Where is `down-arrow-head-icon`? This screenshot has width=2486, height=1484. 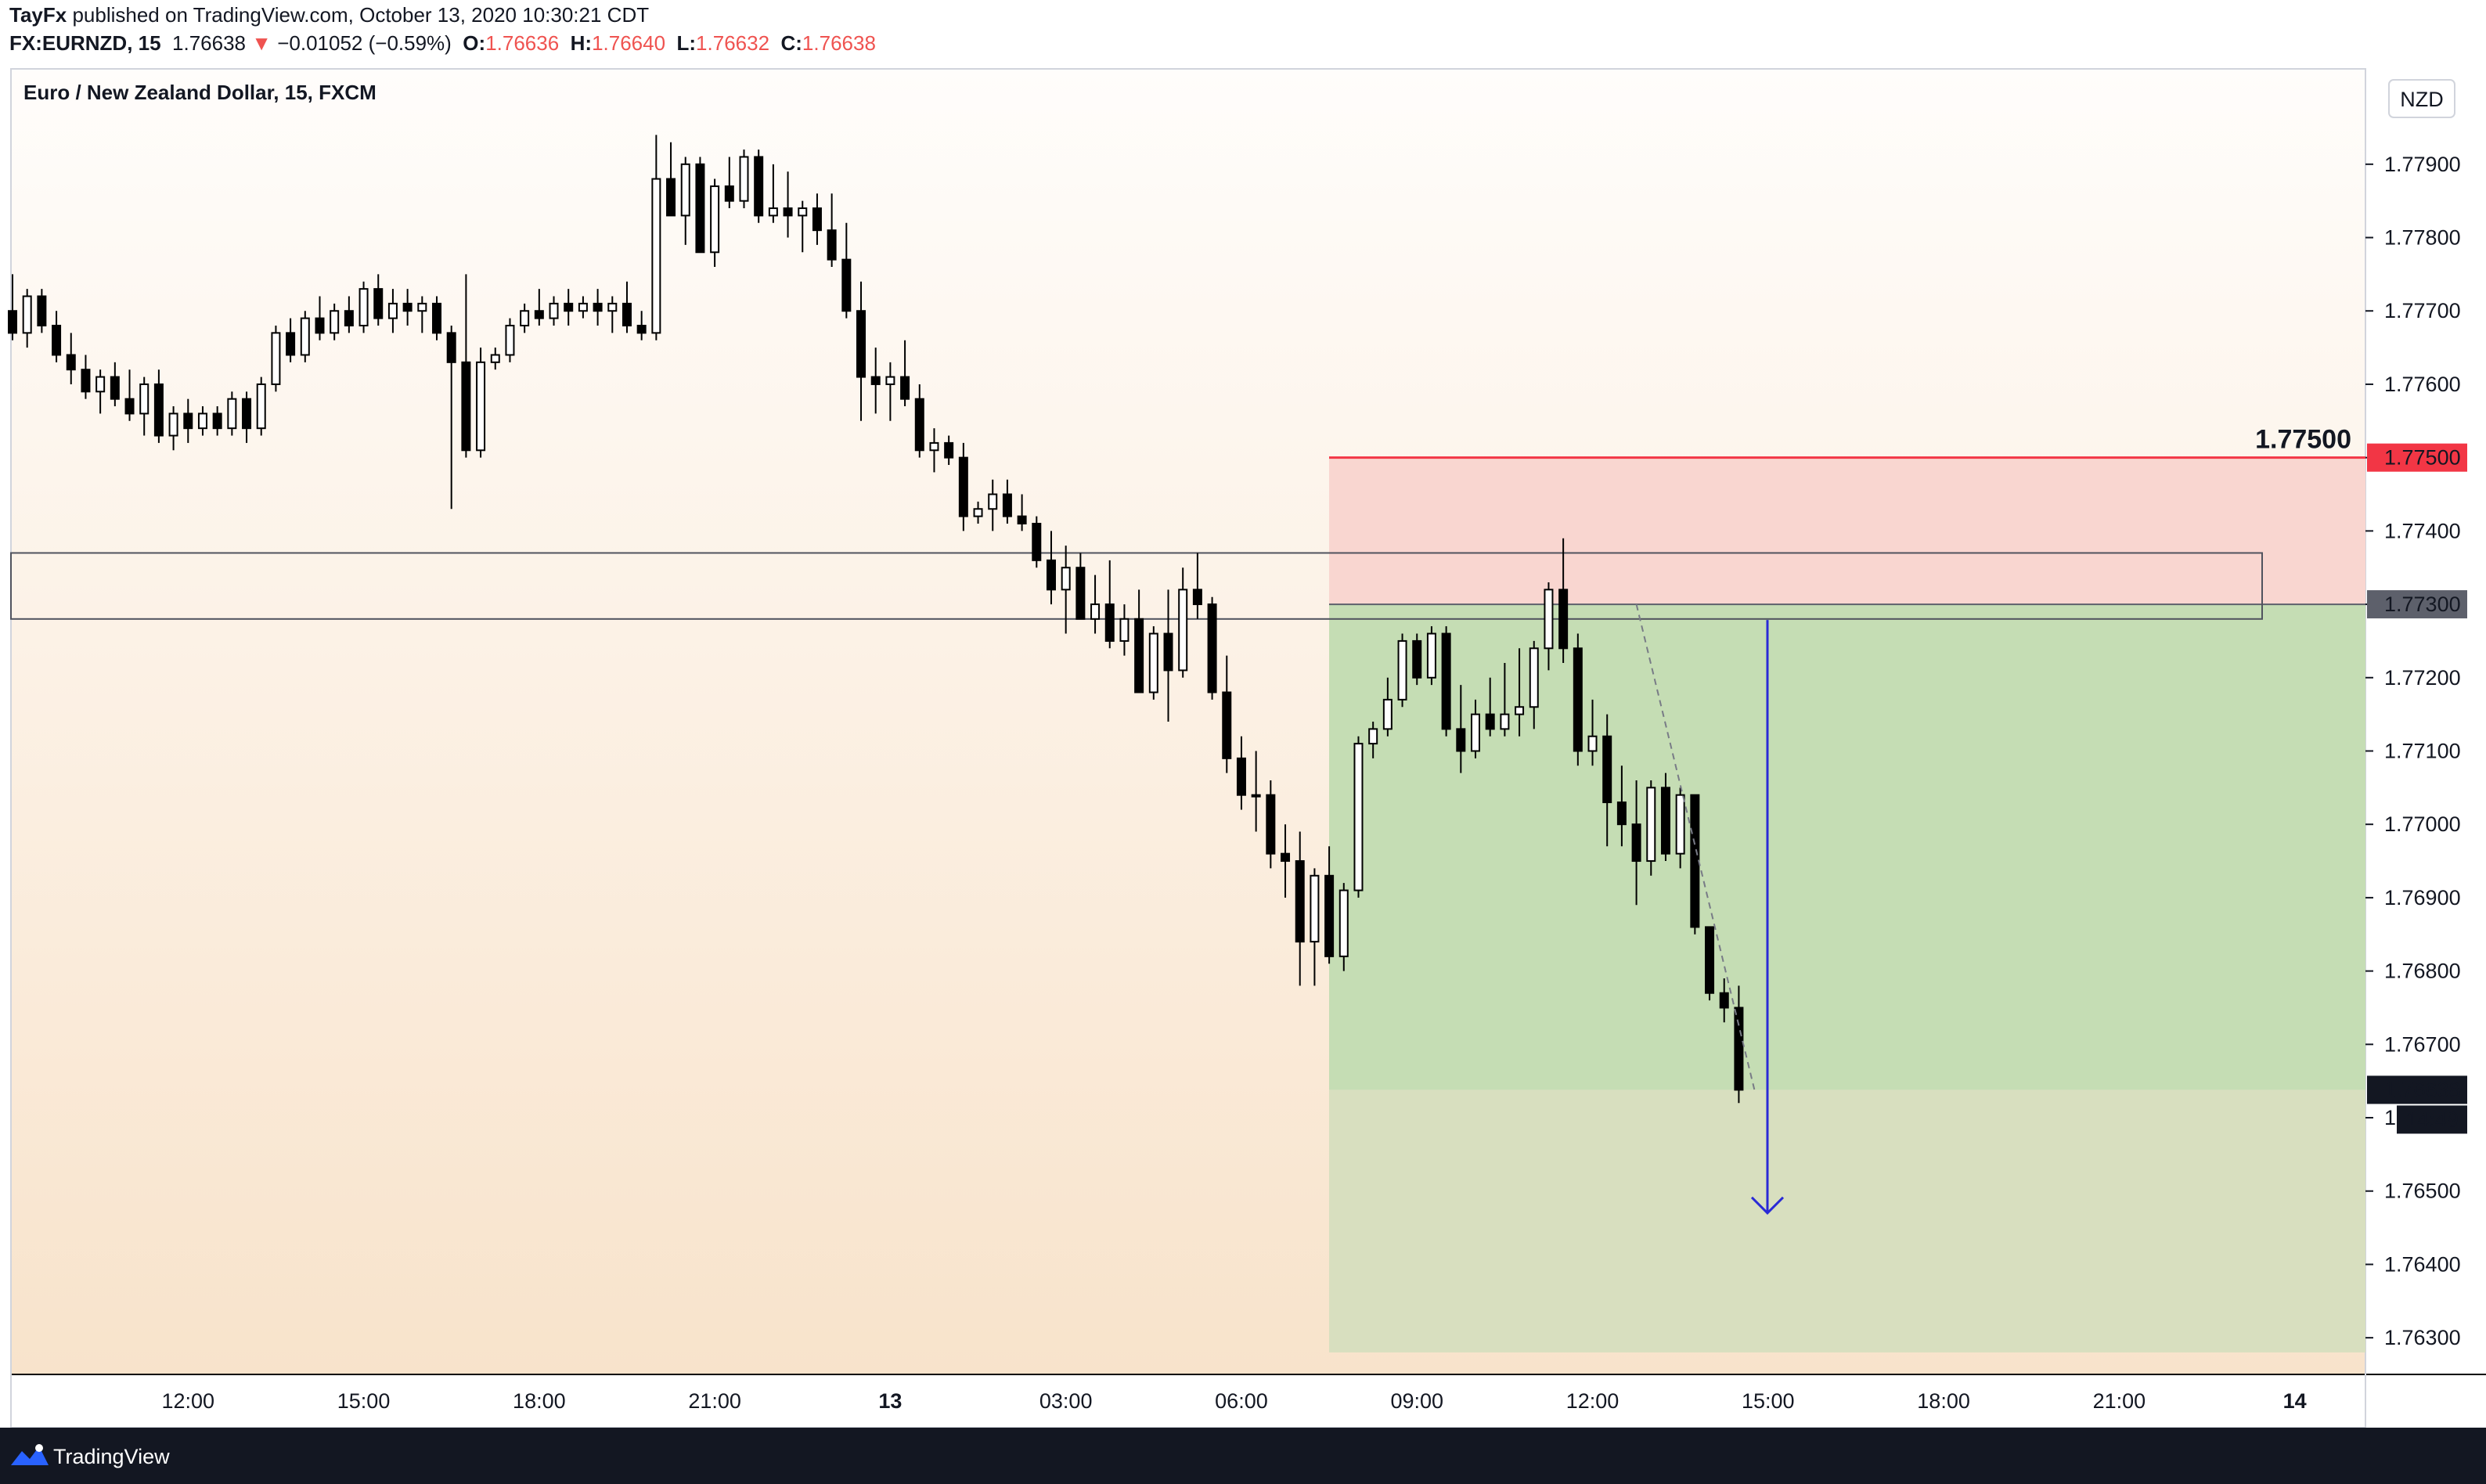
down-arrow-head-icon is located at coordinates (1767, 1205).